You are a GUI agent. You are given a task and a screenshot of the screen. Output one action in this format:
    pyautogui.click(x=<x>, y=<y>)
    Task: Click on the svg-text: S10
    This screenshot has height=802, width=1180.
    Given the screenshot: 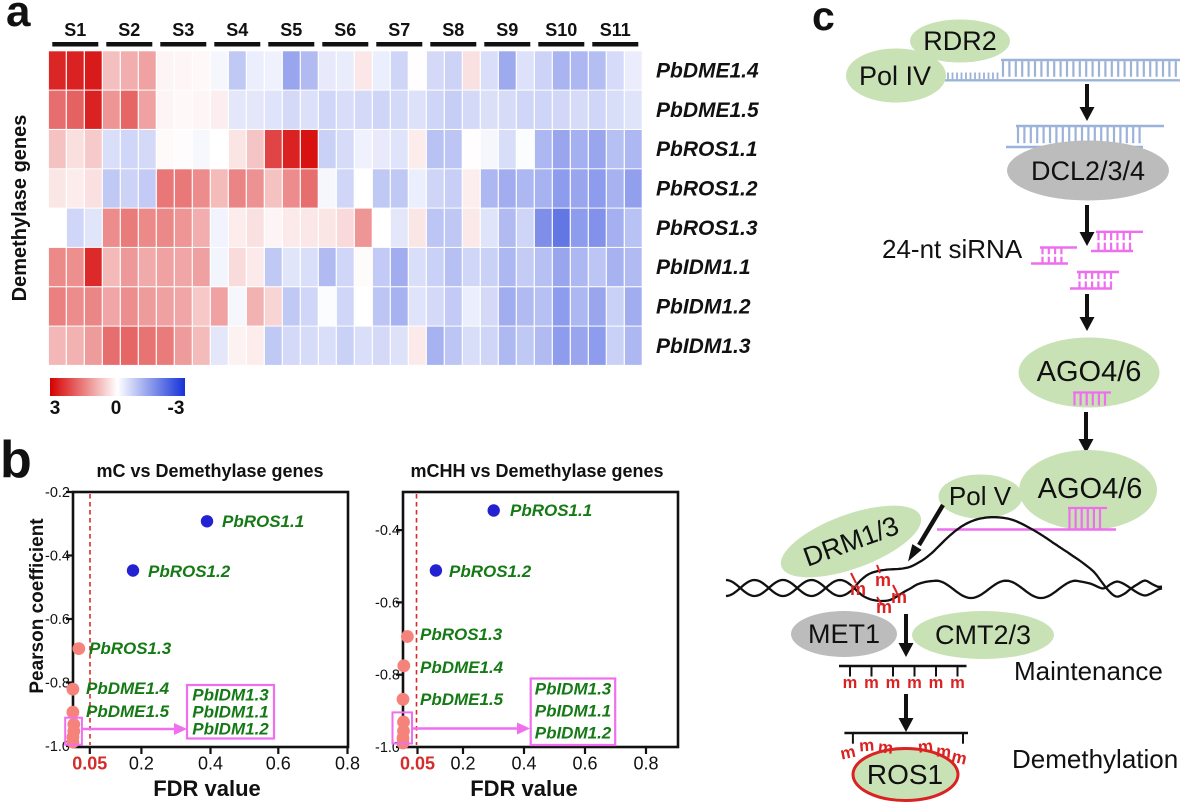 What is the action you would take?
    pyautogui.click(x=561, y=30)
    